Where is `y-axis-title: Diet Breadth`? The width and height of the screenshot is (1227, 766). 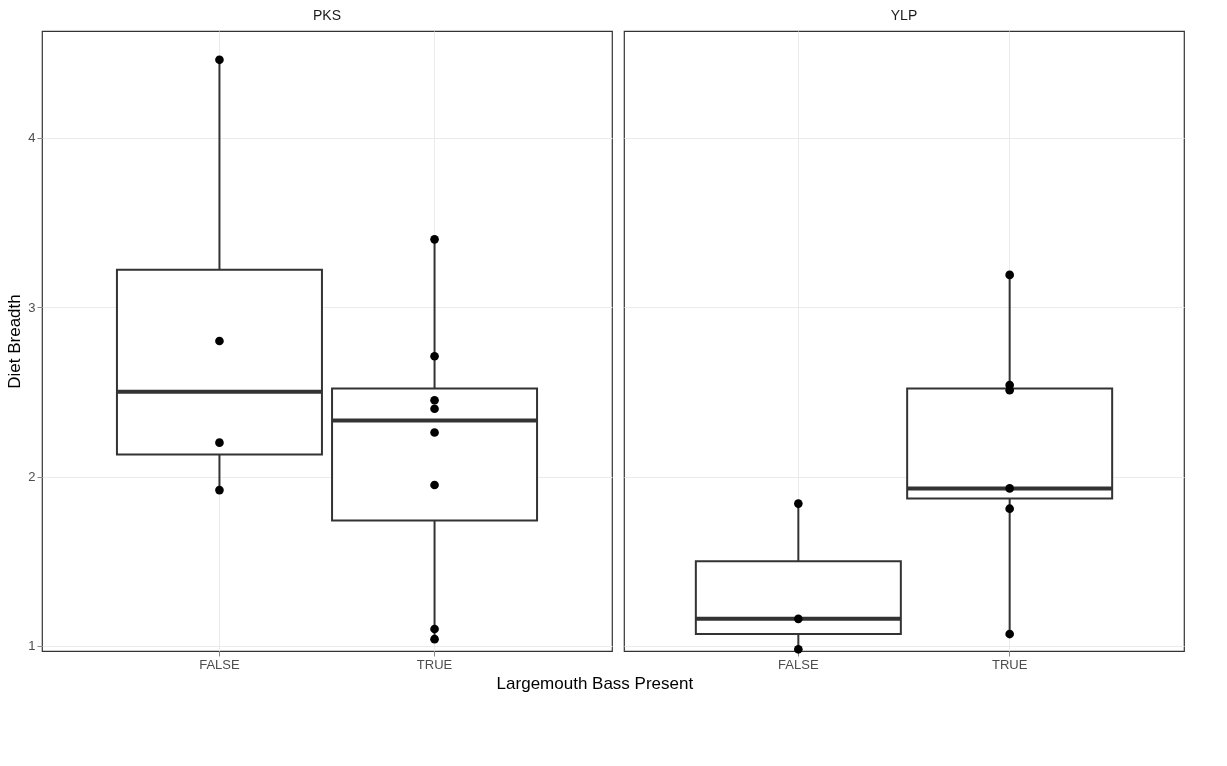 y-axis-title: Diet Breadth is located at coordinates (15, 341).